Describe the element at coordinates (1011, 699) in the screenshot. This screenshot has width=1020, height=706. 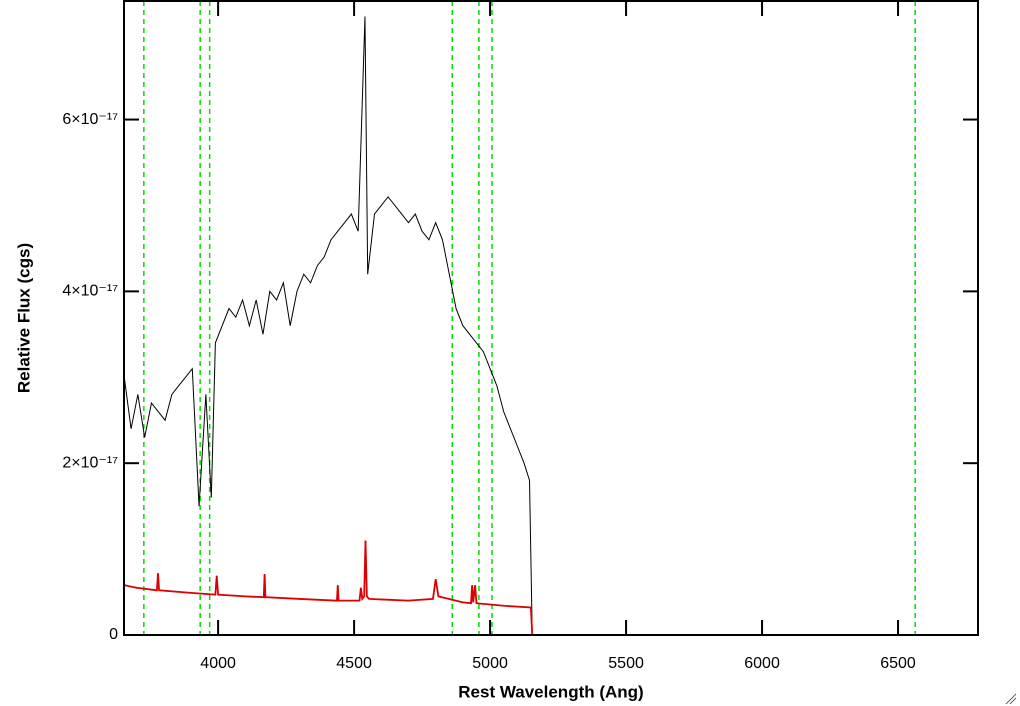
I see `resize-grip` at that location.